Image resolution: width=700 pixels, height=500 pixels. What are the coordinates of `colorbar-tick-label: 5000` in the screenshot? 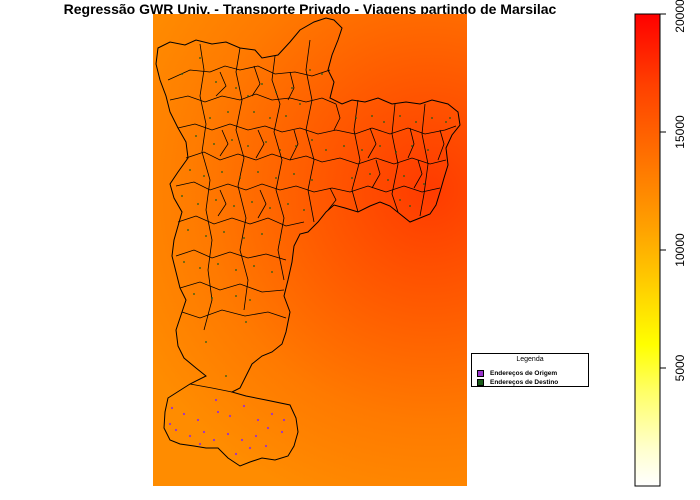 It's located at (680, 367).